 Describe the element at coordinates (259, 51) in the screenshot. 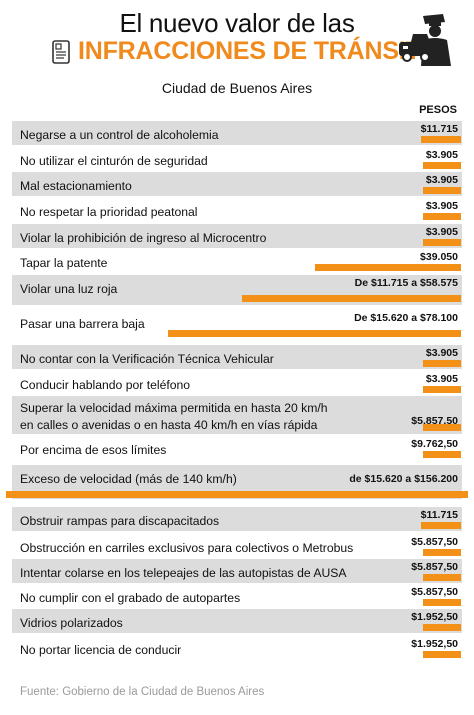

I see `title-line-2: INFRACCIONES DE TRÁNSITO` at that location.